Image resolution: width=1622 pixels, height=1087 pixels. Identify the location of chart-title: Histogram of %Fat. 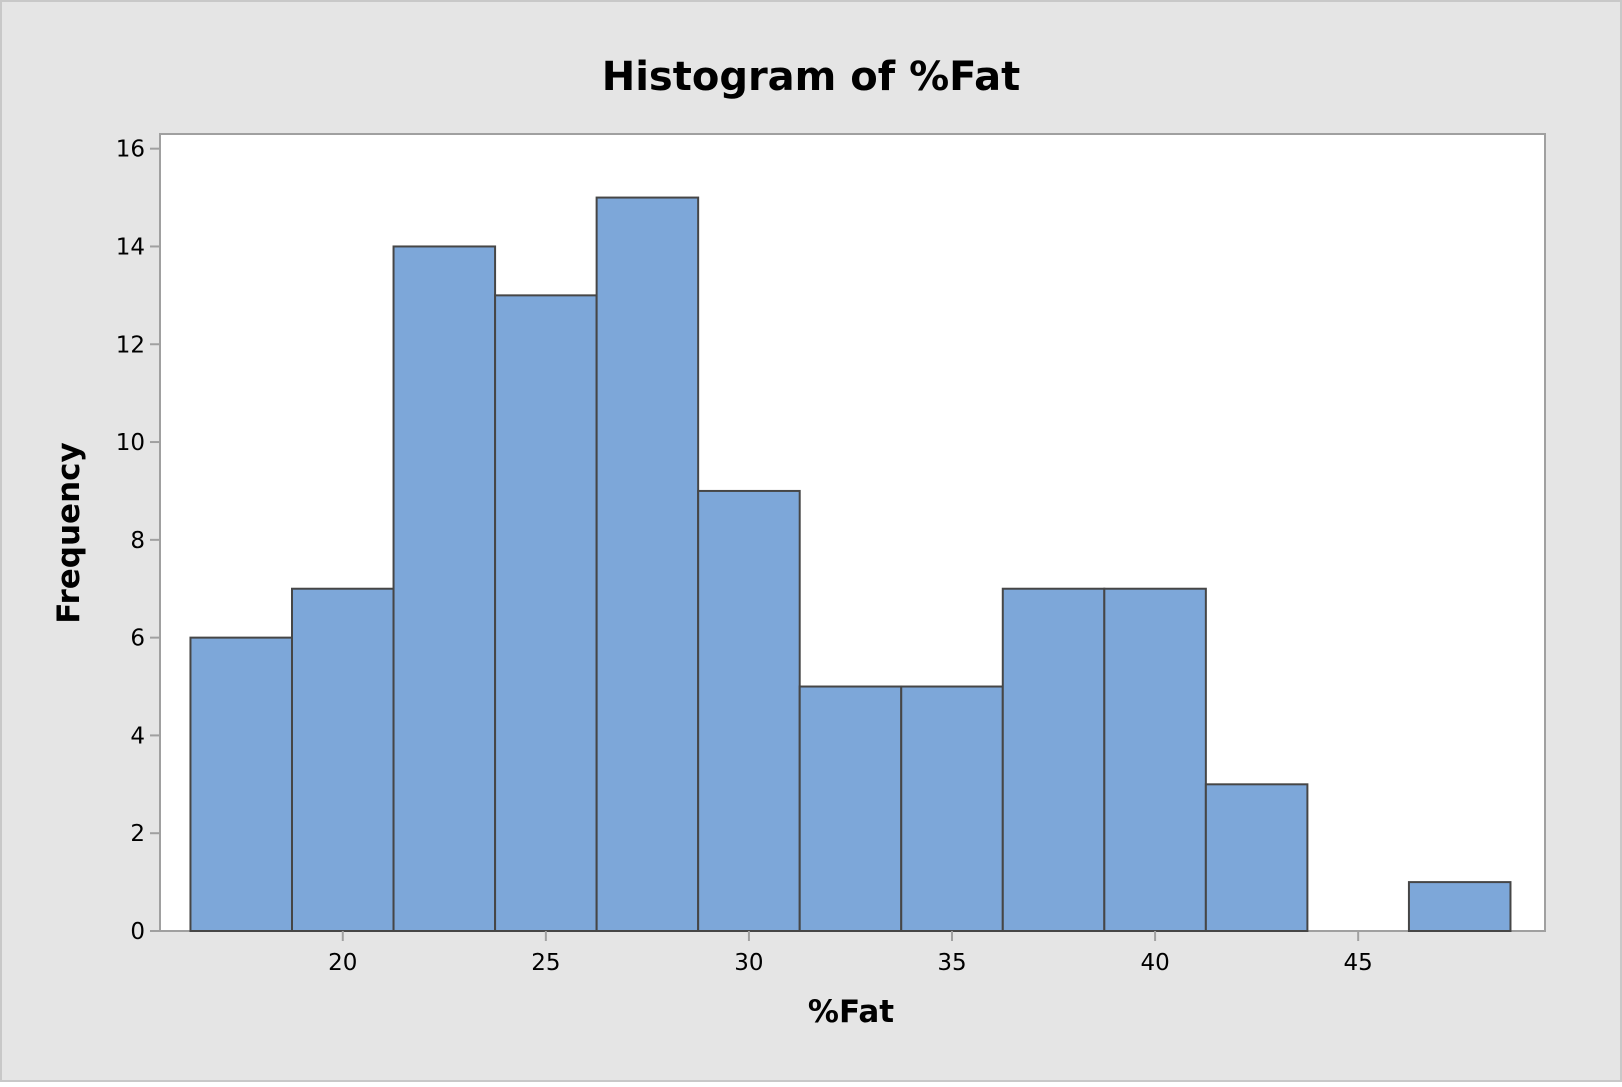
(811, 77).